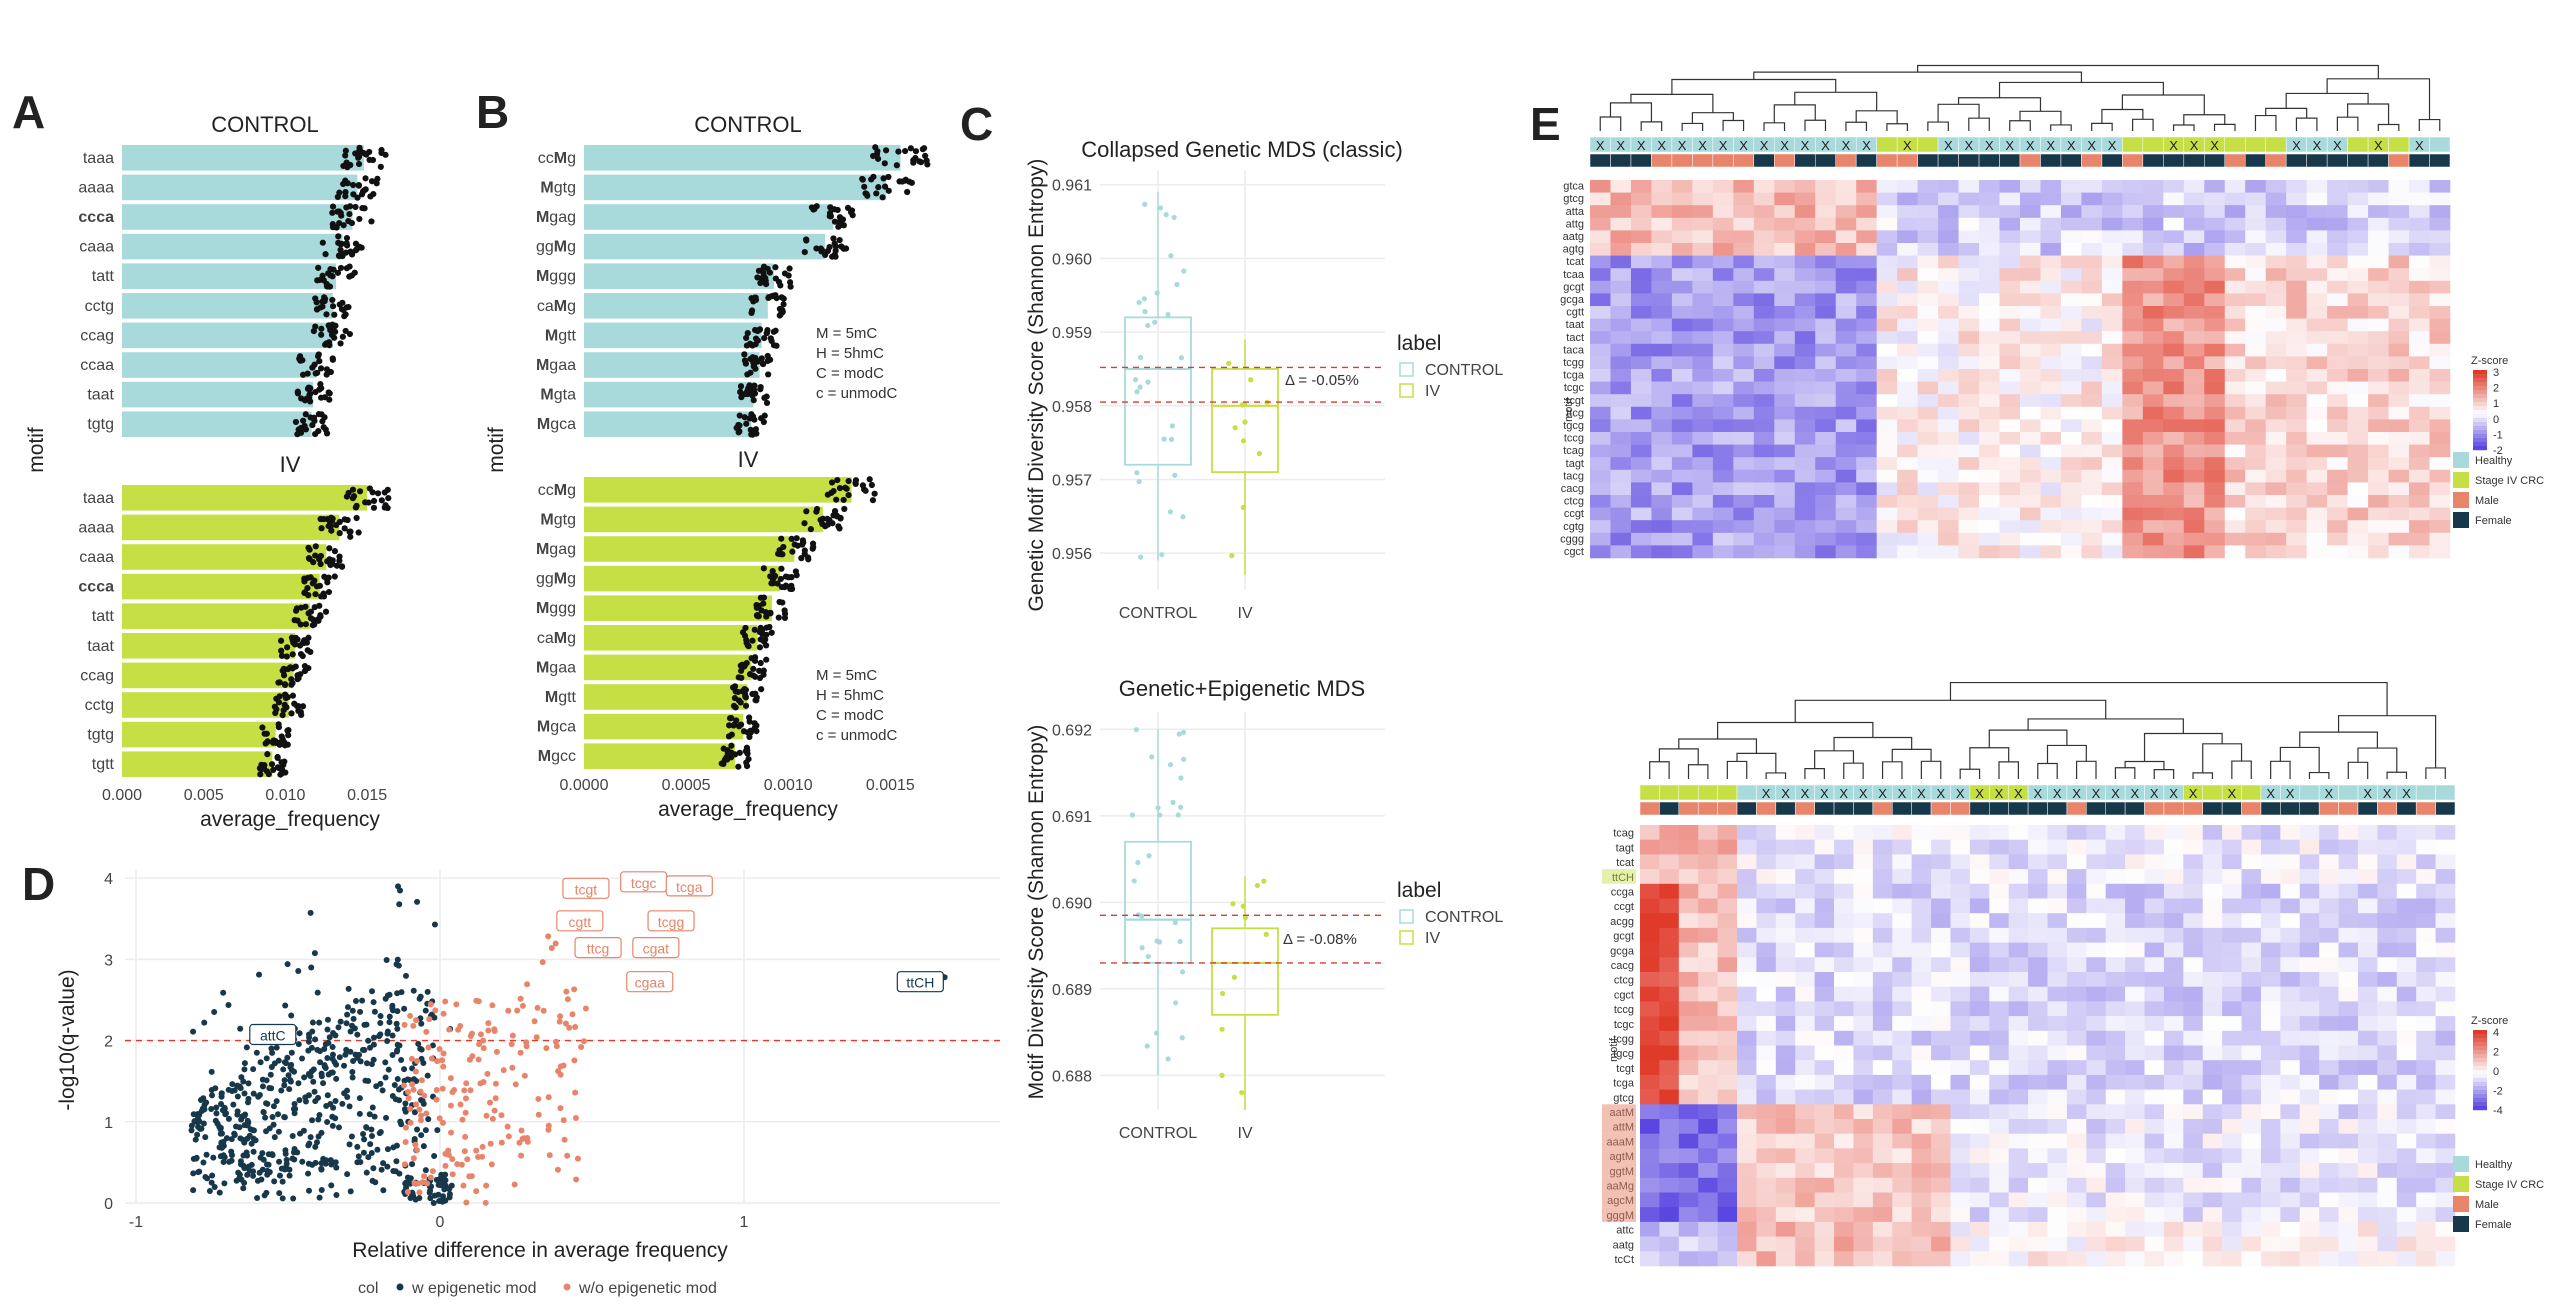 Image resolution: width=2560 pixels, height=1310 pixels. What do you see at coordinates (216, 616) in the screenshot?
I see `a-iv-bar-tatt` at bounding box center [216, 616].